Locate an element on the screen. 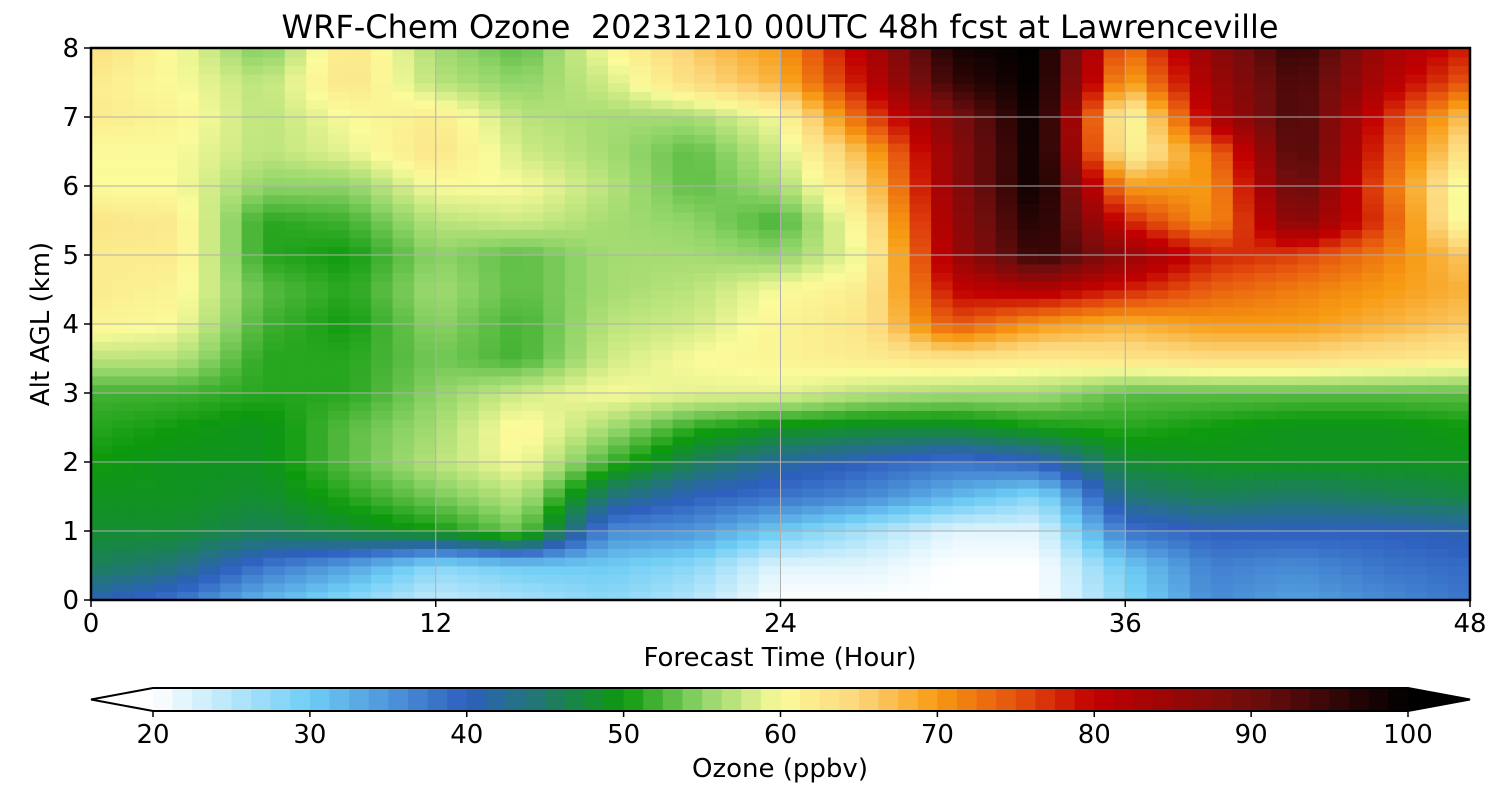 The image size is (1500, 800). colorbar is located at coordinates (780, 699).